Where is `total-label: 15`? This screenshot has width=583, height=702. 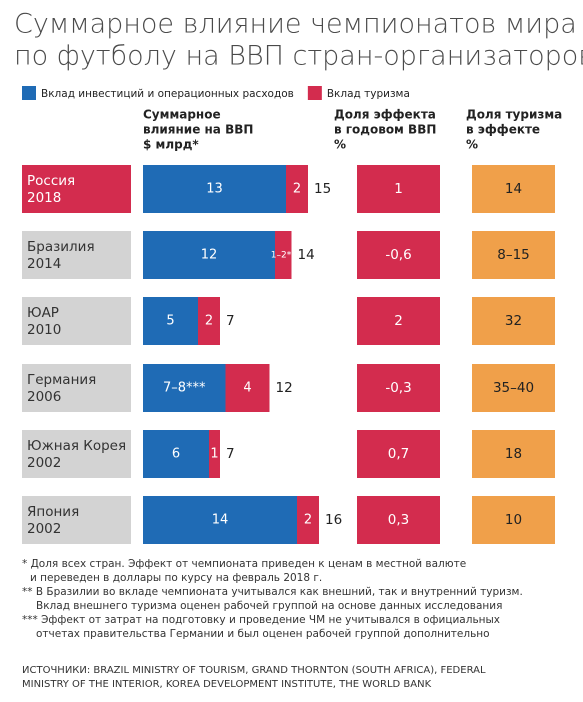 total-label: 15 is located at coordinates (322, 189).